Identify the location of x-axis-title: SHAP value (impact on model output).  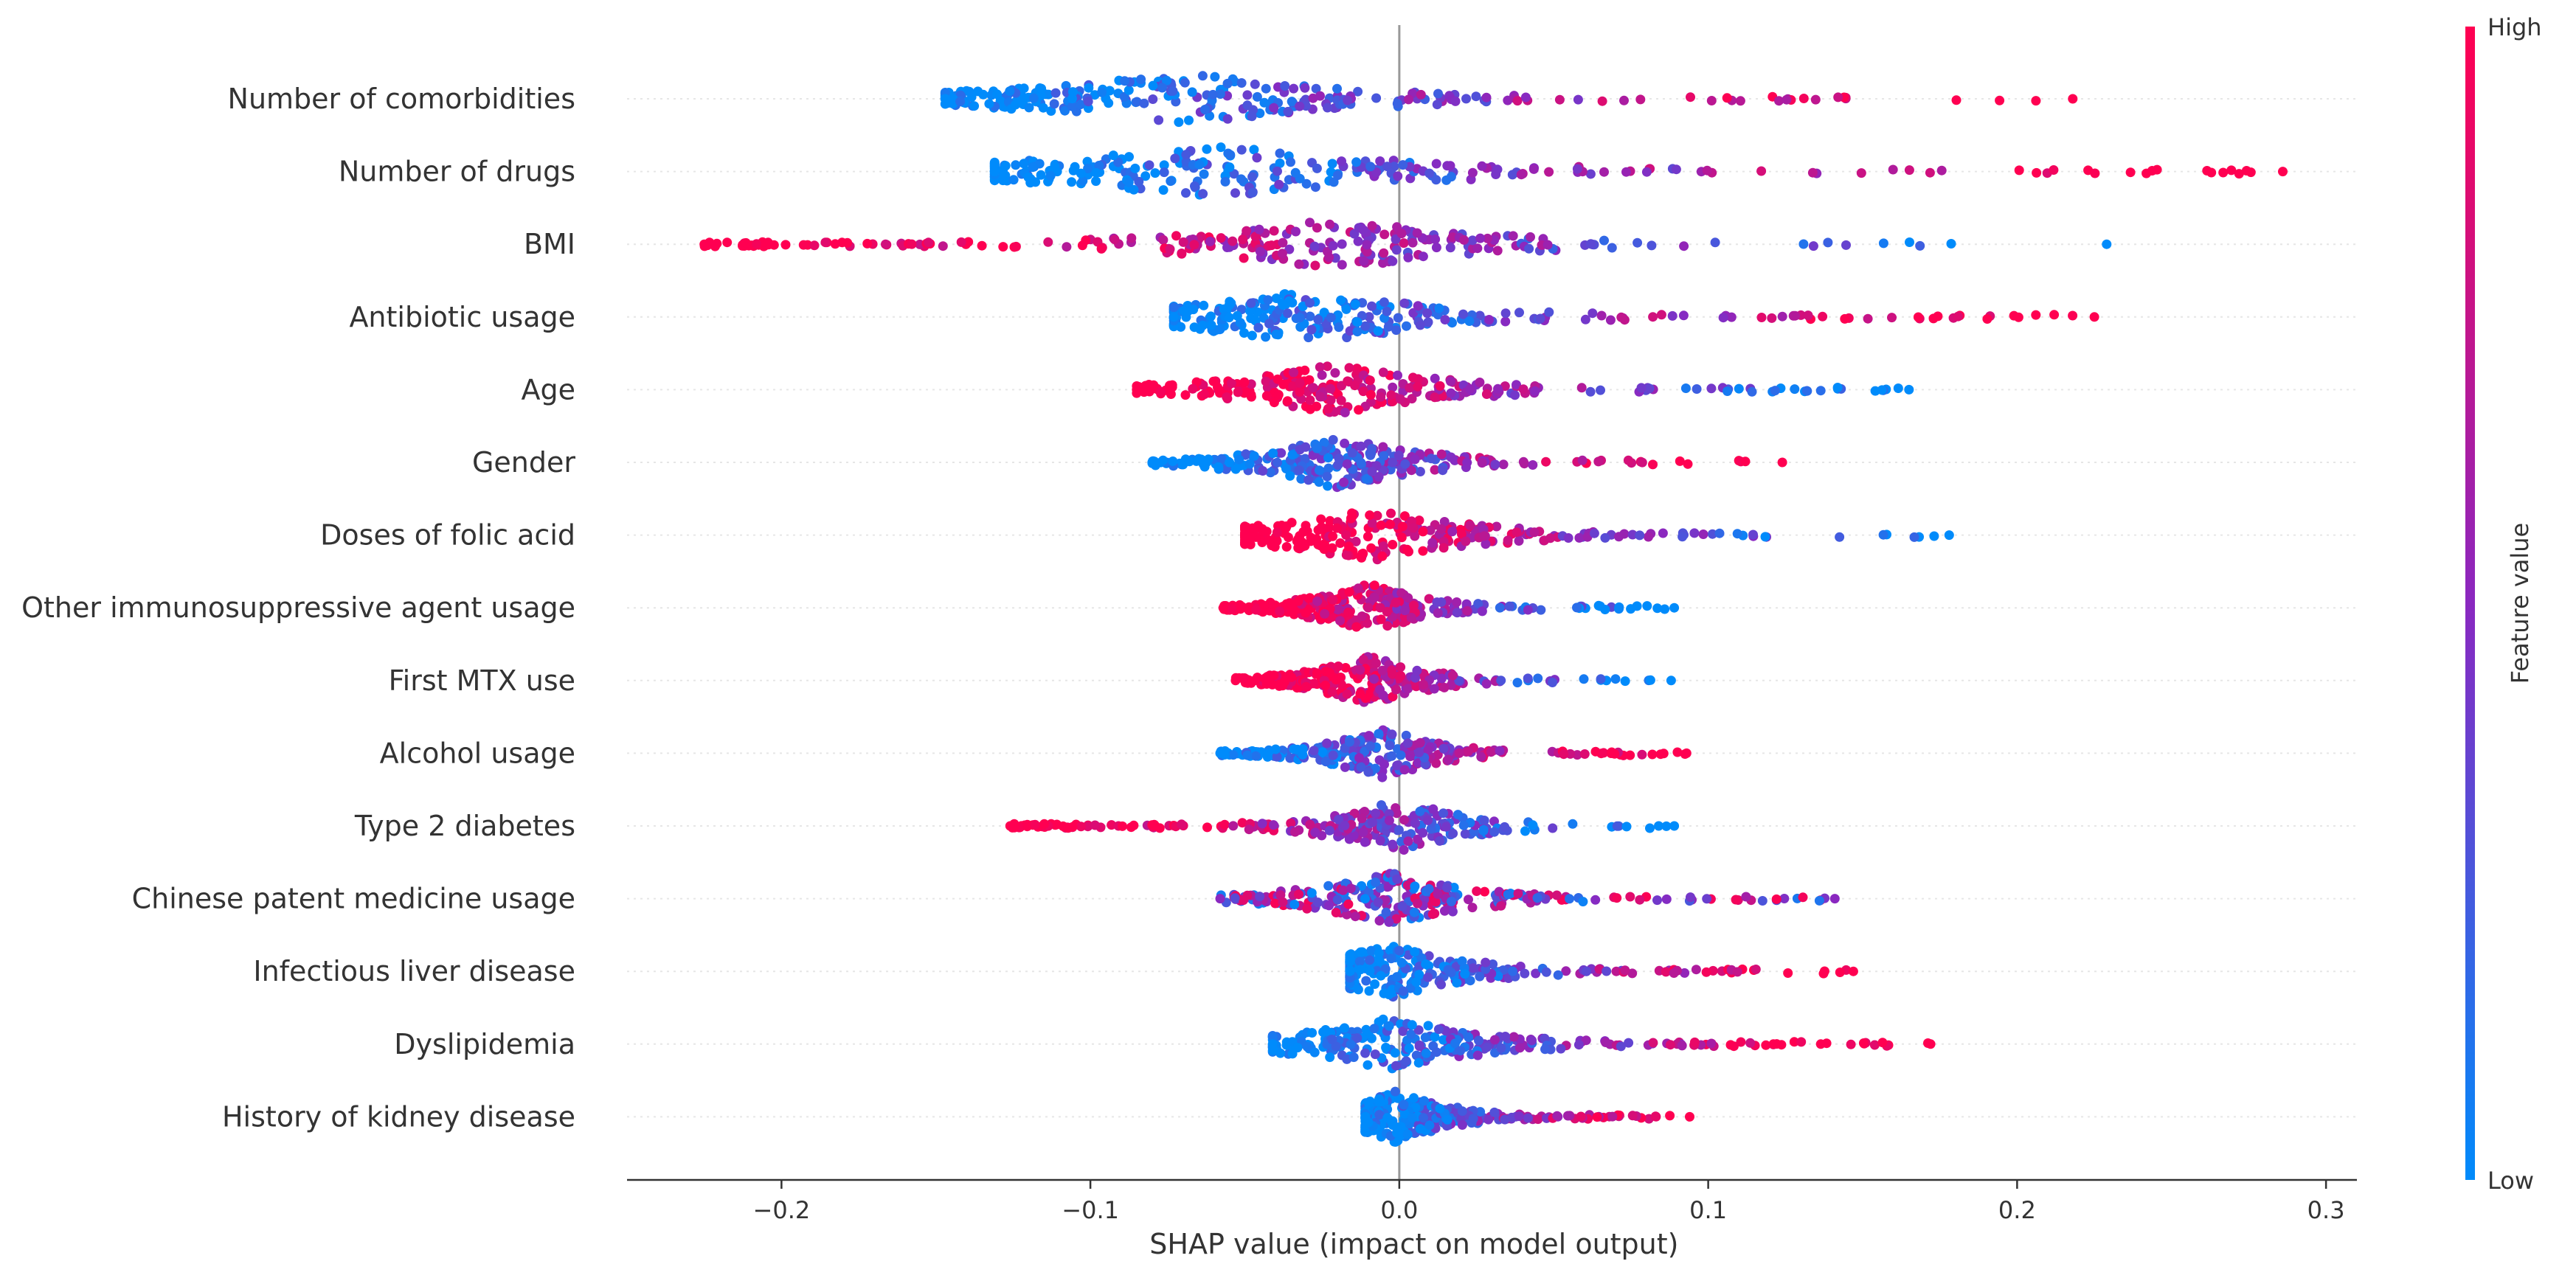
(1414, 1244).